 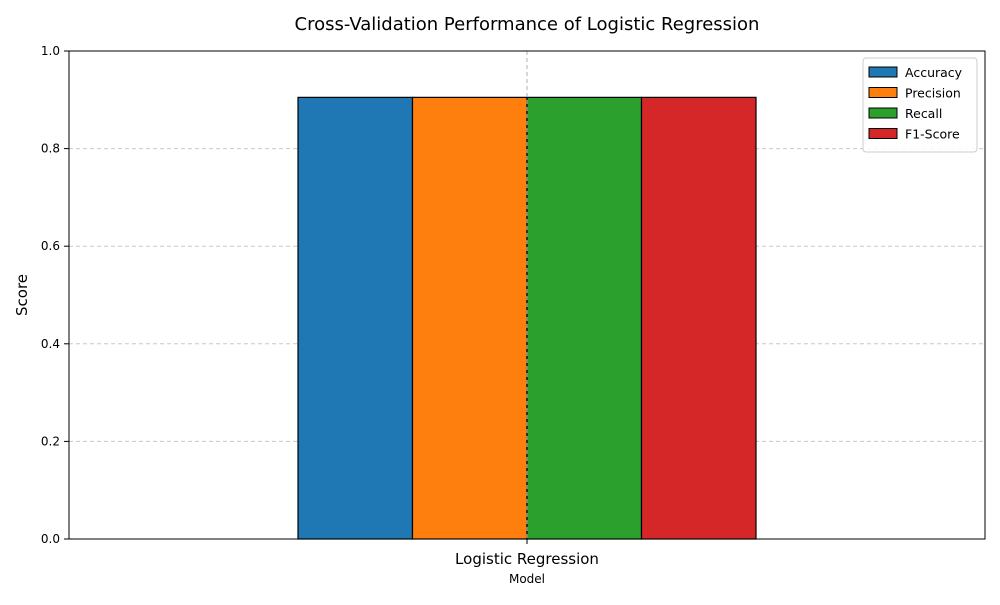 What do you see at coordinates (50, 51) in the screenshot?
I see `y-tick-label: 1.0` at bounding box center [50, 51].